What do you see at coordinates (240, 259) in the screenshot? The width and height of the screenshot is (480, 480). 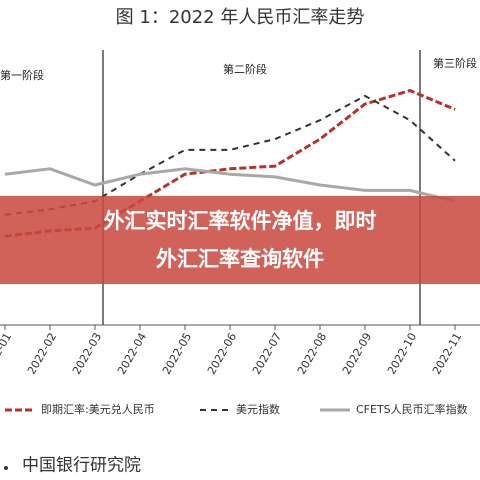 I see `banner-text: 外汇汇率查询软件` at bounding box center [240, 259].